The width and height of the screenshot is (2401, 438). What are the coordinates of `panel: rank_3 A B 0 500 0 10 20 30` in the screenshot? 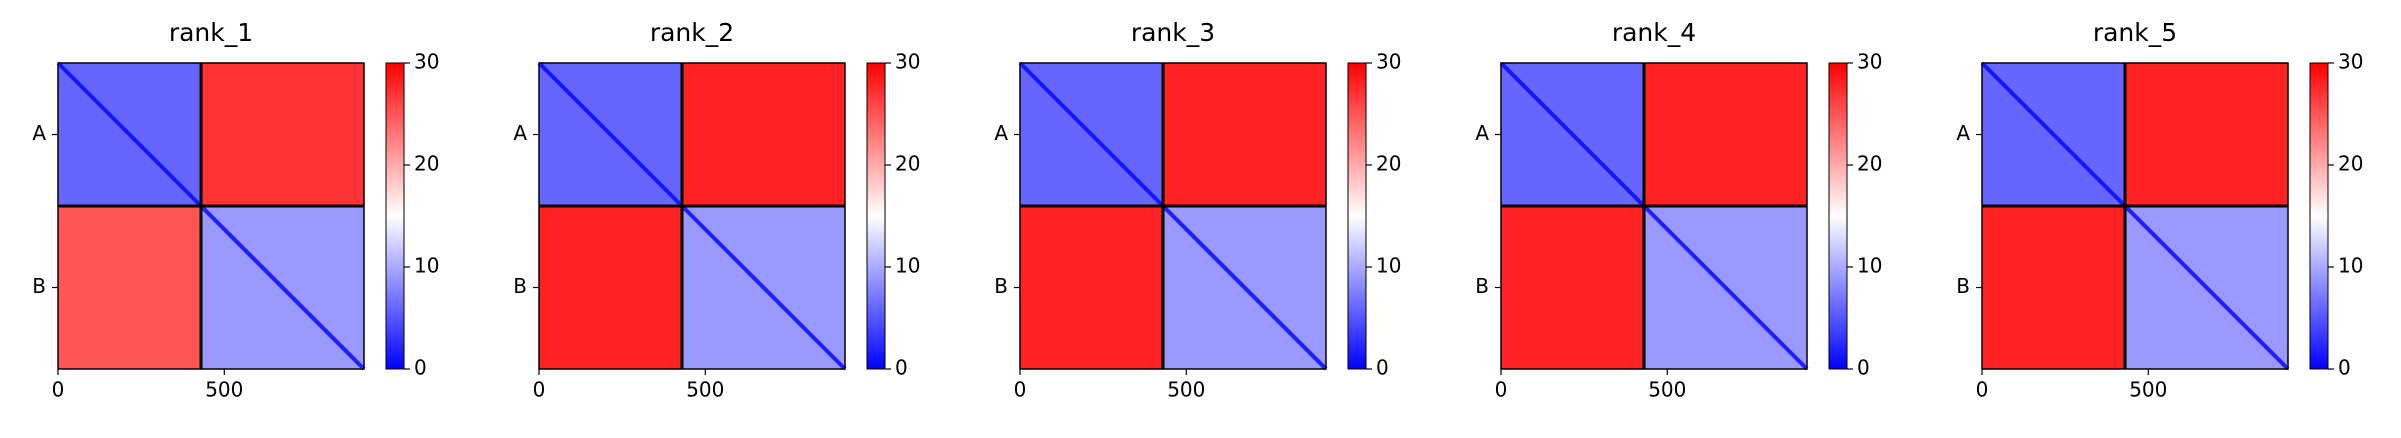 It's located at (1197, 210).